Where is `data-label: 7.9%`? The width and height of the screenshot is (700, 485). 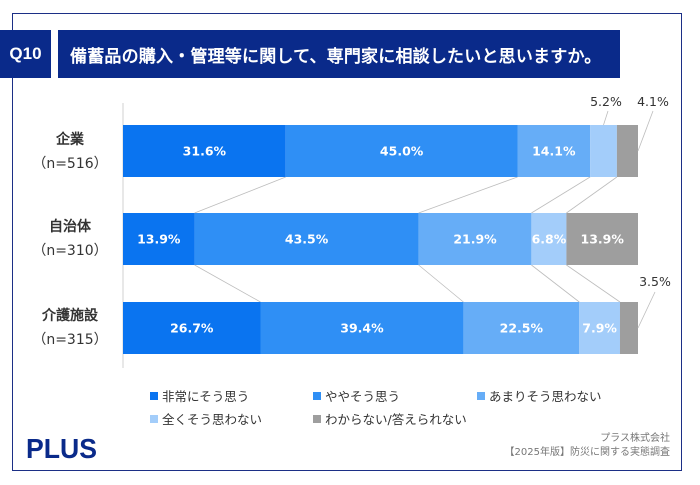
data-label: 7.9% is located at coordinates (599, 328).